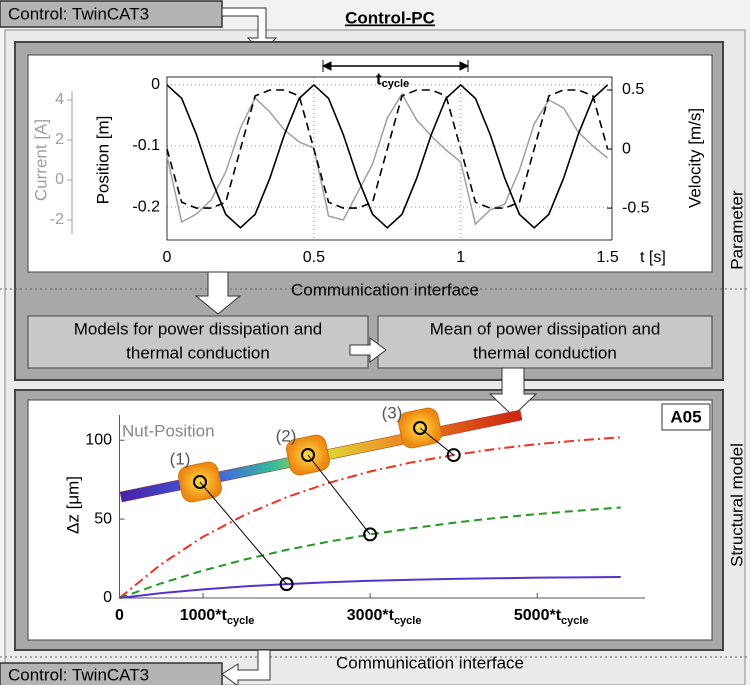 The height and width of the screenshot is (685, 750). What do you see at coordinates (59, 179) in the screenshot?
I see `y3-tick-label: 0` at bounding box center [59, 179].